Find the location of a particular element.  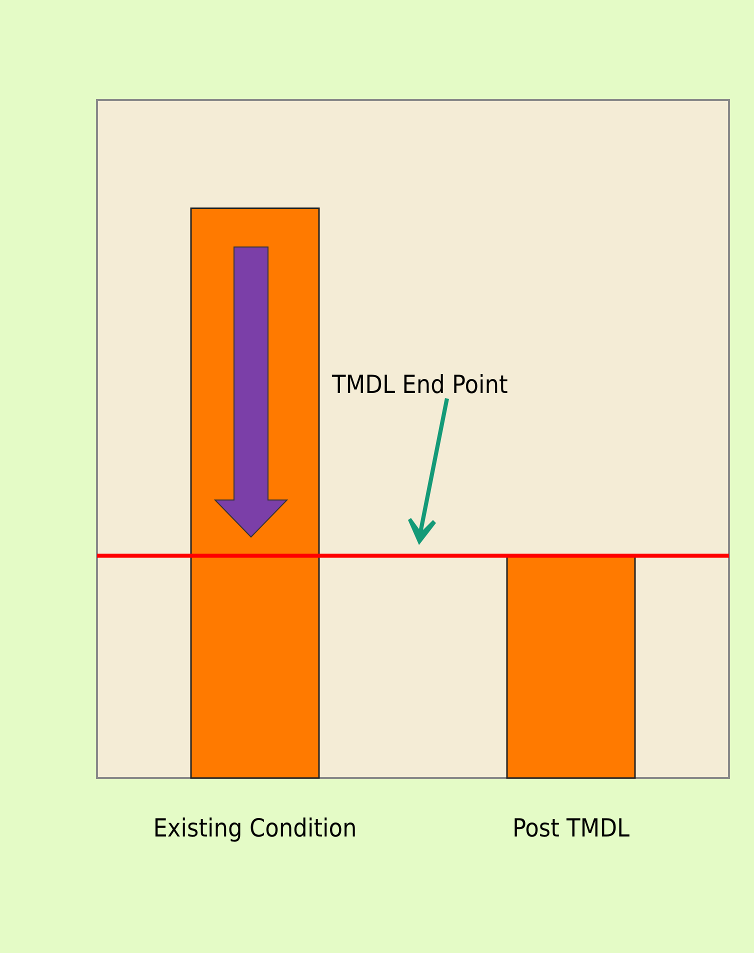

x-tick-label: Existing Condition is located at coordinates (255, 828).